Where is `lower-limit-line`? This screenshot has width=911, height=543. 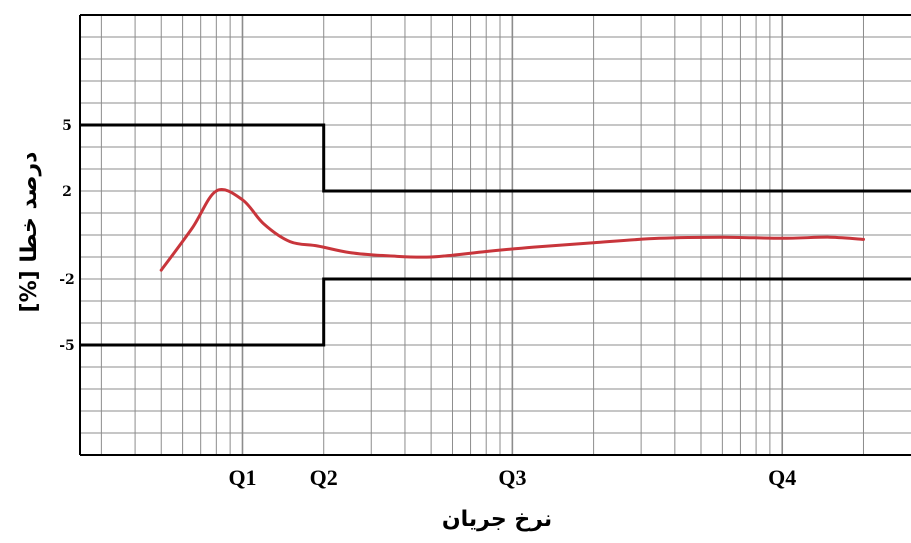
lower-limit-line is located at coordinates (495, 312).